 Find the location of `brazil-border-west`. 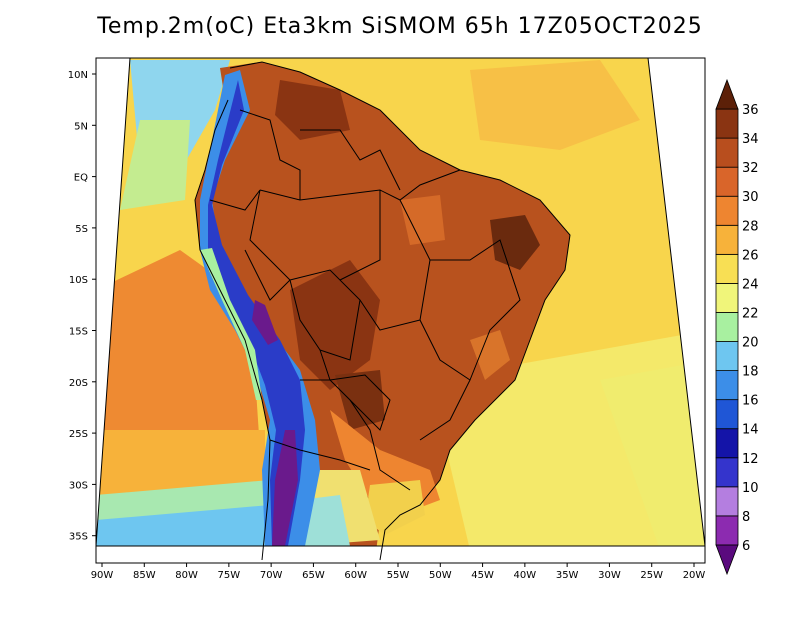

brazil-border-west is located at coordinates (330, 340).